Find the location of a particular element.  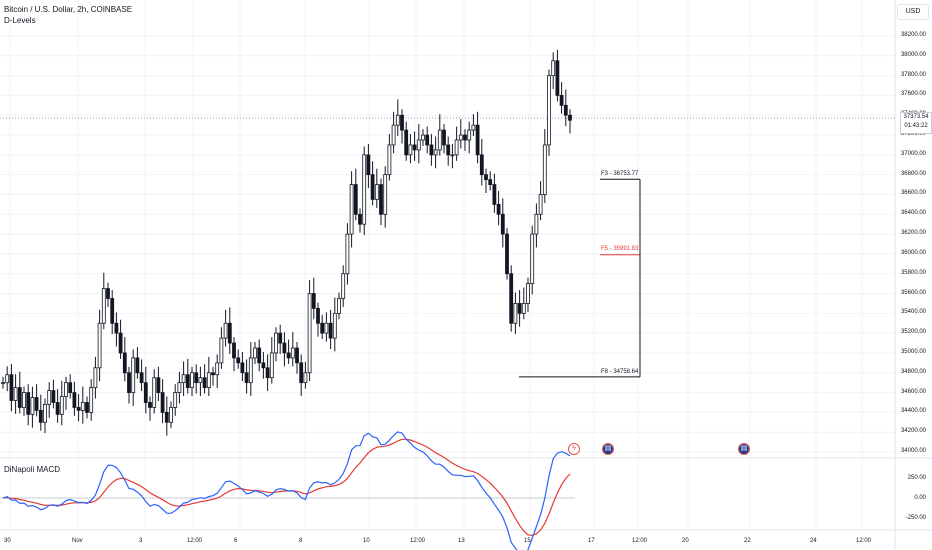

time-tick: 30 is located at coordinates (7, 541).